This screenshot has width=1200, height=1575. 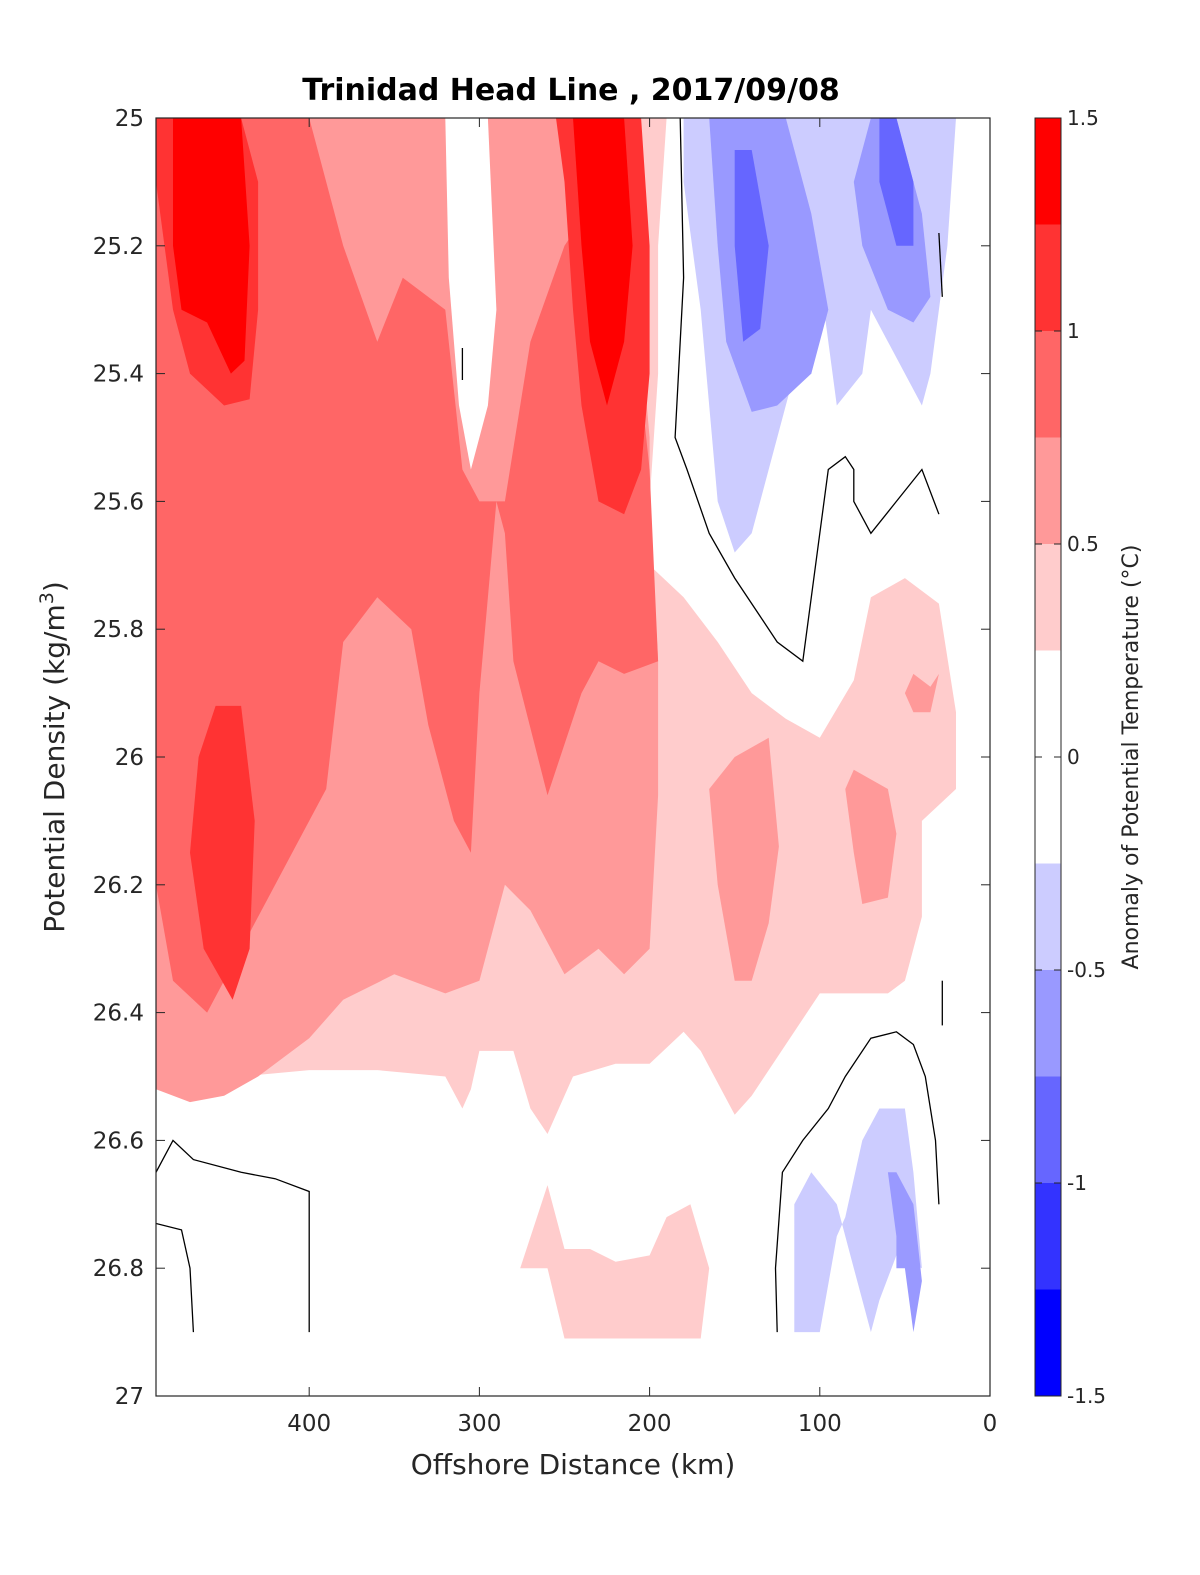 What do you see at coordinates (118, 247) in the screenshot?
I see `y-tick-label: 25.2` at bounding box center [118, 247].